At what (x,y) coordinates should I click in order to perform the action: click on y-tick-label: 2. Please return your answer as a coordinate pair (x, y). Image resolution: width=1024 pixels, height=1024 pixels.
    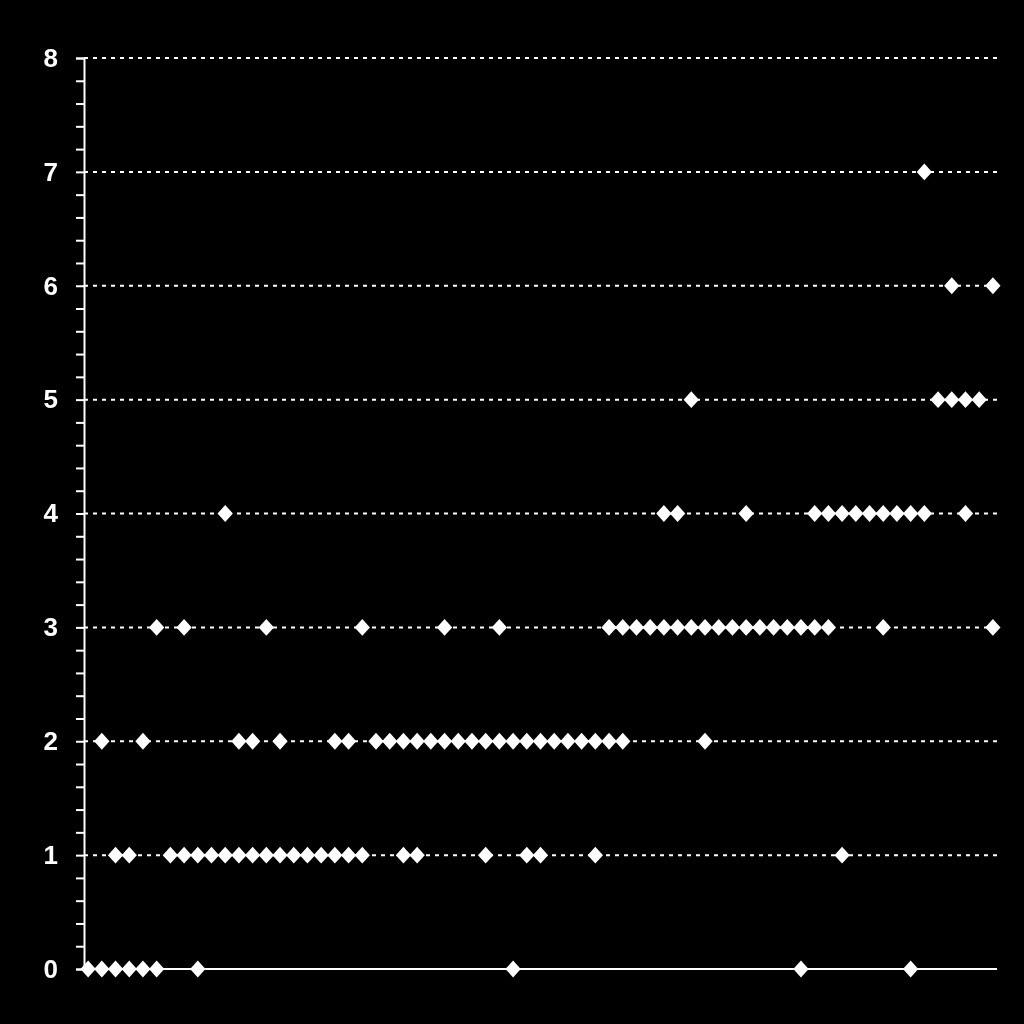
    Looking at the image, I should click on (50, 741).